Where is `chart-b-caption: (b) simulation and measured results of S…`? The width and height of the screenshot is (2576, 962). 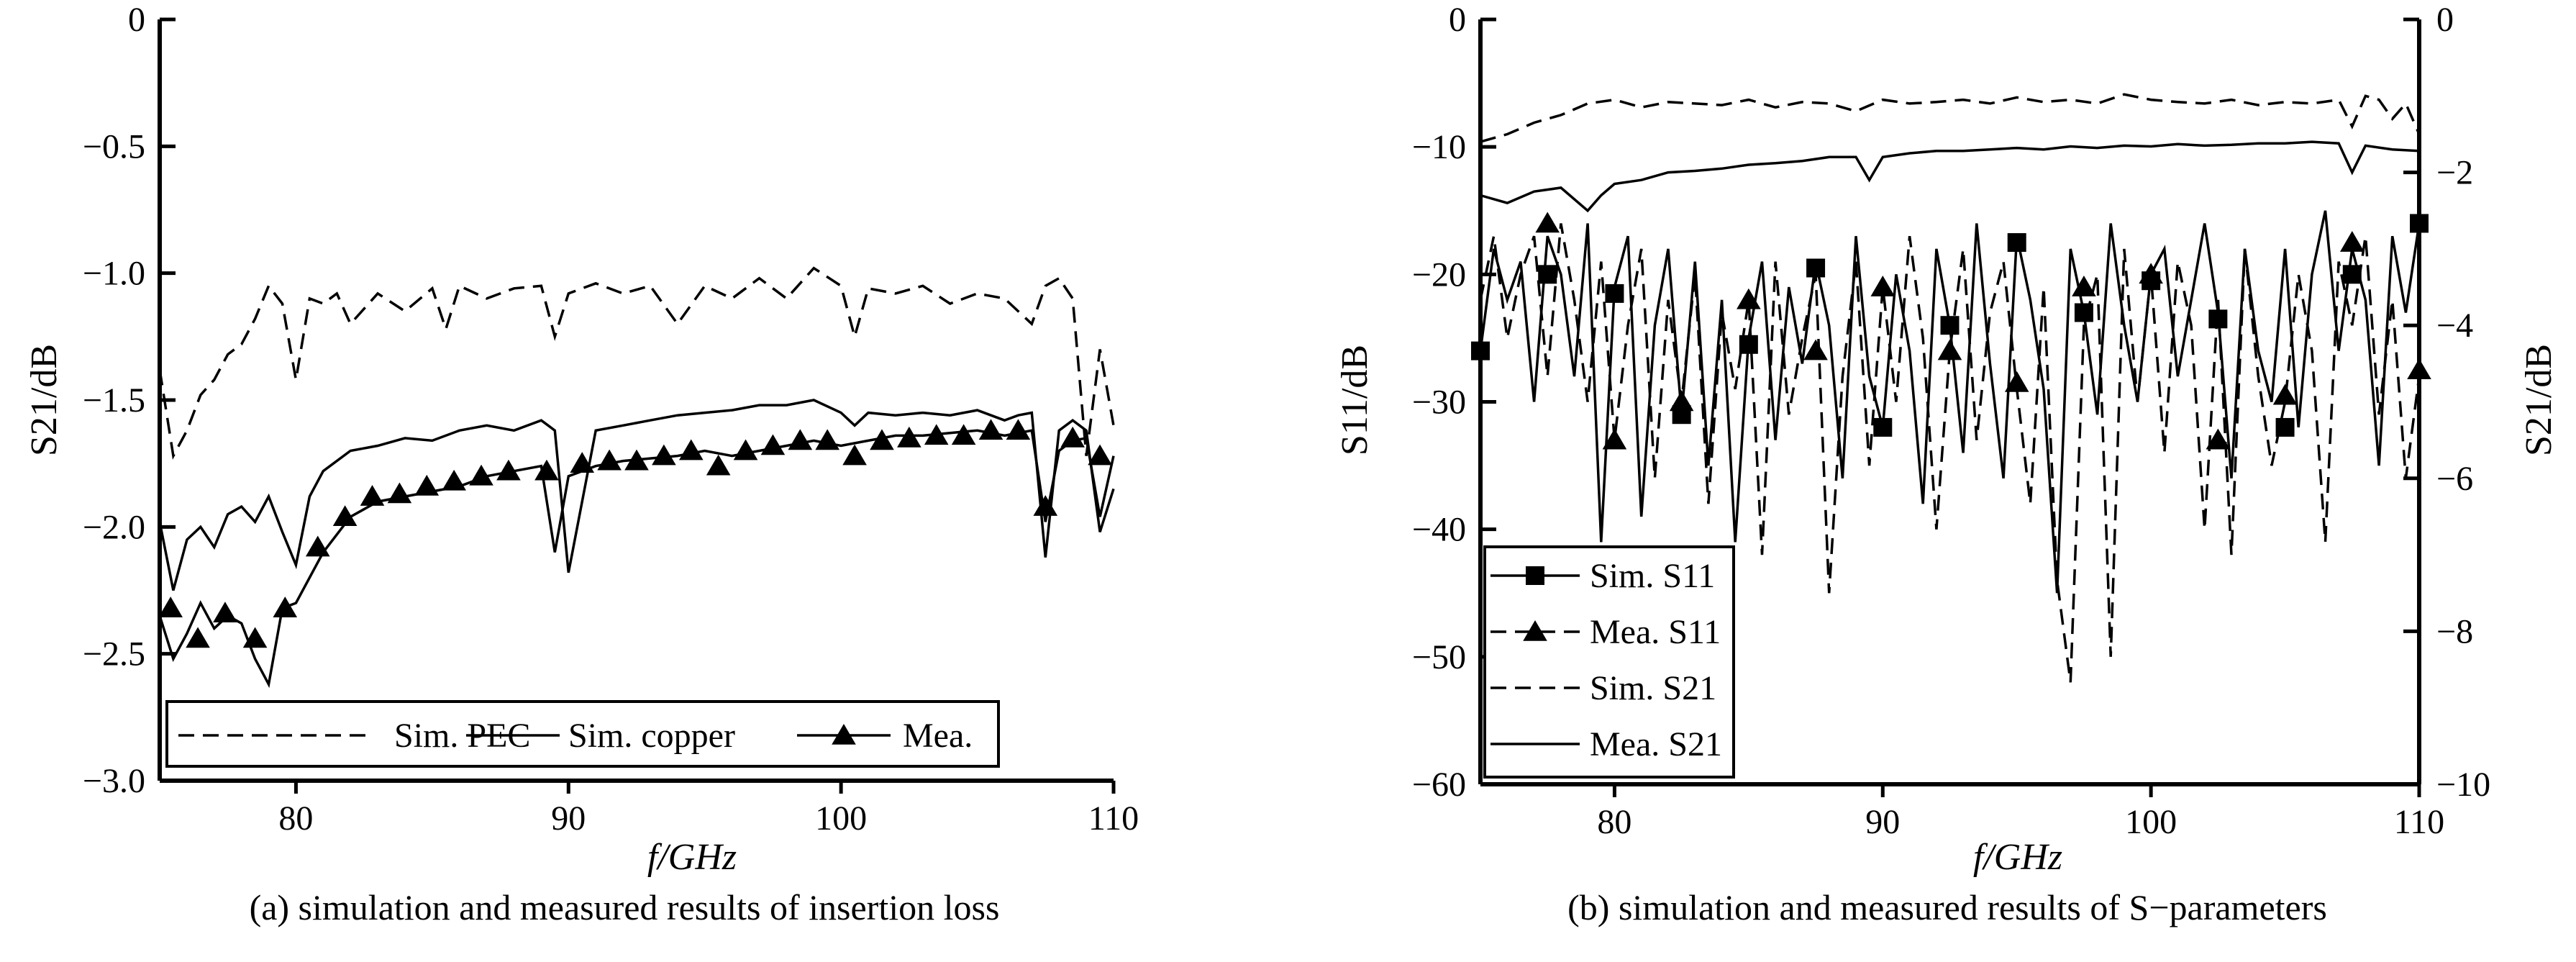 chart-b-caption: (b) simulation and measured results of S… is located at coordinates (1947, 907).